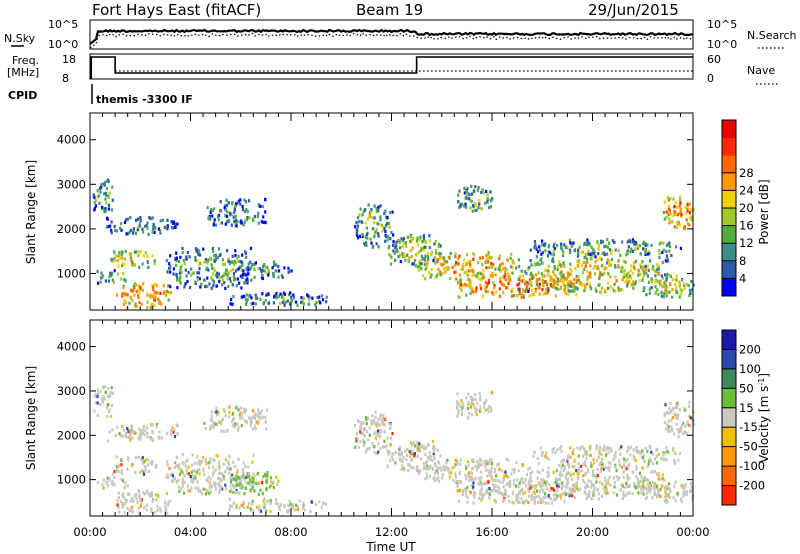 This screenshot has height=554, width=800. I want to click on freq-panel: Freq. [MHz] 18 8 60 0 Nave, so click(392, 69).